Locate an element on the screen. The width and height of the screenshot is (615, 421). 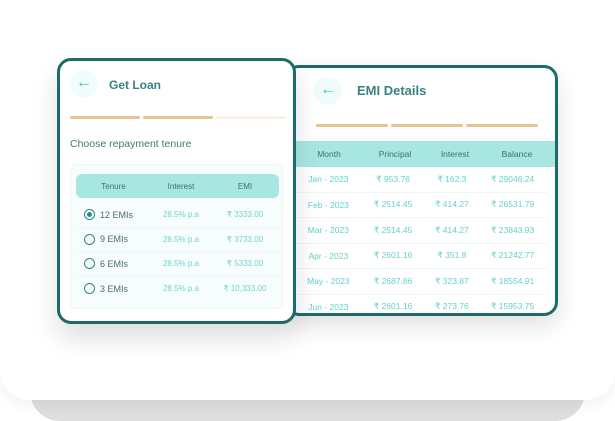
month-cell: May - 2023 is located at coordinates (328, 281).